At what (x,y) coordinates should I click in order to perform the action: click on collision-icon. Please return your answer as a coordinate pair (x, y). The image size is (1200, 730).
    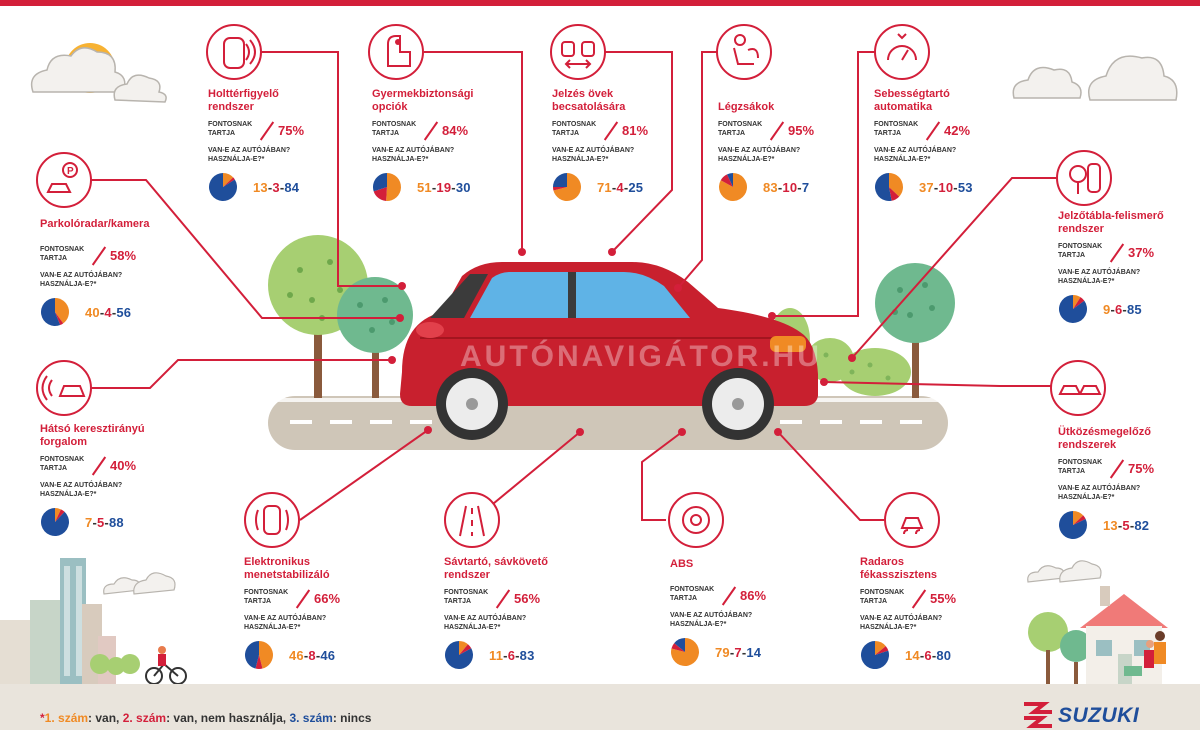
    Looking at the image, I should click on (1078, 388).